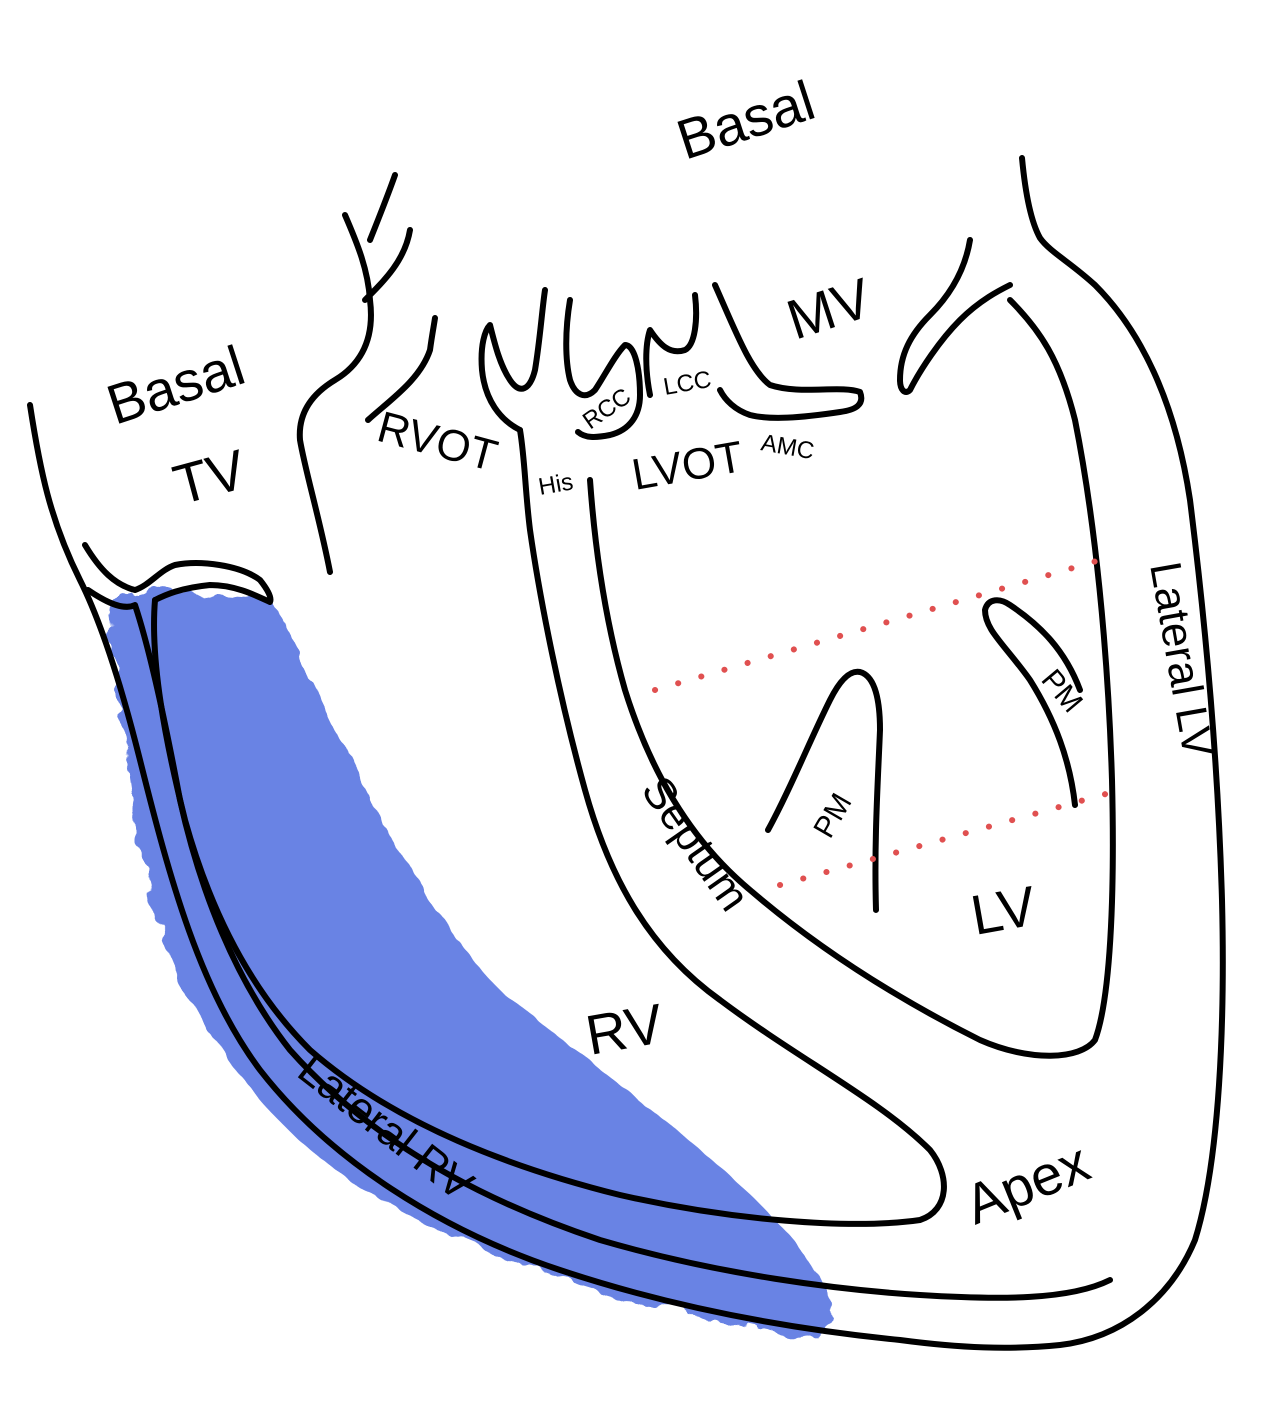 This screenshot has height=1418, width=1280. I want to click on label-pm-upper: PM, so click(1062, 691).